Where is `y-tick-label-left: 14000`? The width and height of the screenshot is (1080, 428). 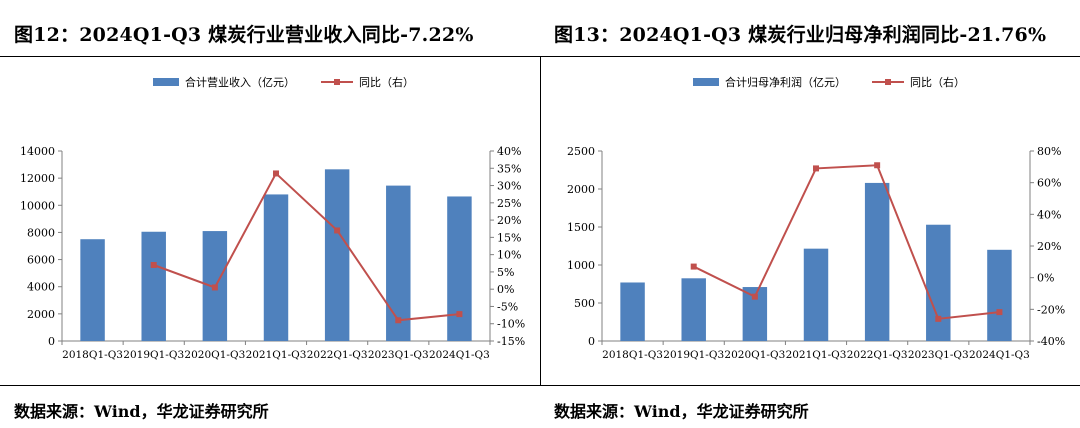 y-tick-label-left: 14000 is located at coordinates (37, 151).